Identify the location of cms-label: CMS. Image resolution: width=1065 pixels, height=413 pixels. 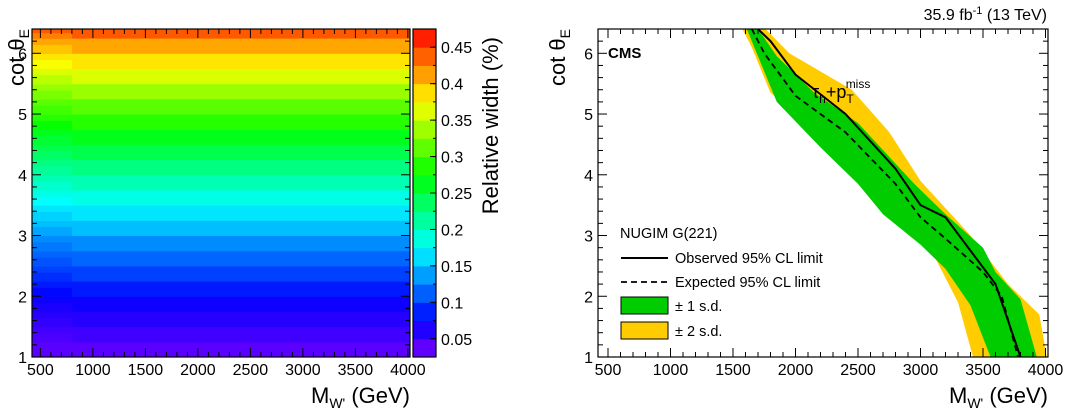
(624, 53).